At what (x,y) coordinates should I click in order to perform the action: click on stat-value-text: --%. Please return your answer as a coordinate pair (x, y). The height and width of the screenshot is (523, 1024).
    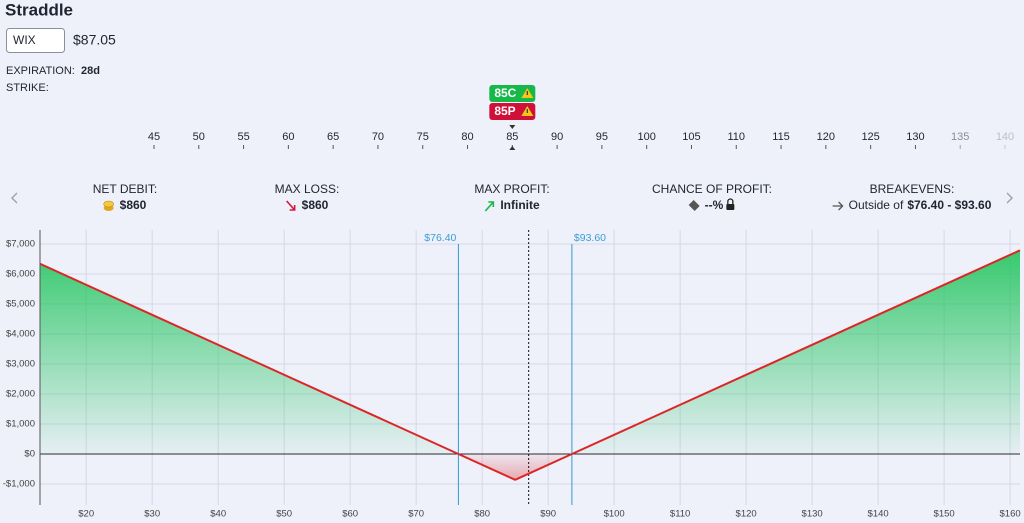
    Looking at the image, I should click on (714, 205).